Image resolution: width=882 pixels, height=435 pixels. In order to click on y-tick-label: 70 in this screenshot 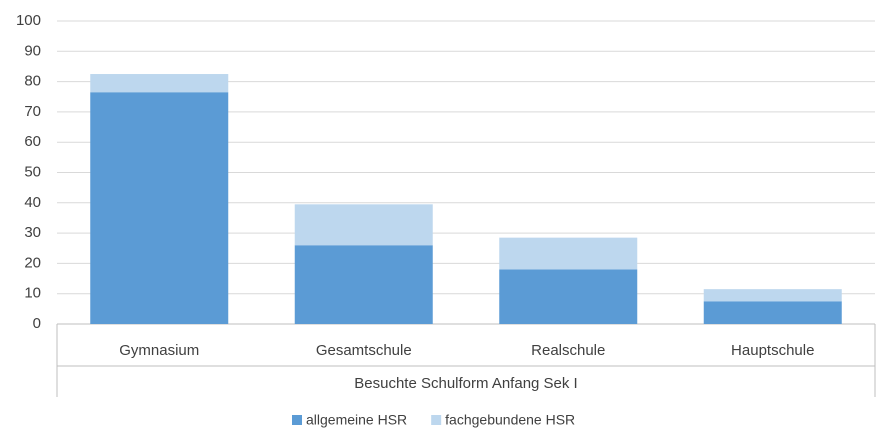, I will do `click(32, 111)`.